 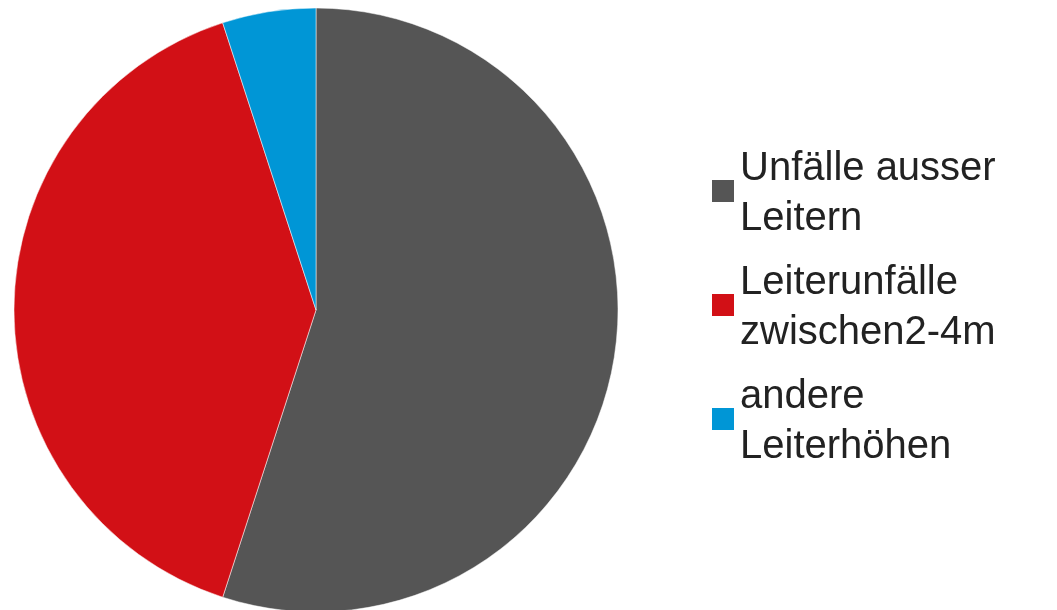 What do you see at coordinates (846, 419) in the screenshot?
I see `legend-label: andere Leiterhöhen` at bounding box center [846, 419].